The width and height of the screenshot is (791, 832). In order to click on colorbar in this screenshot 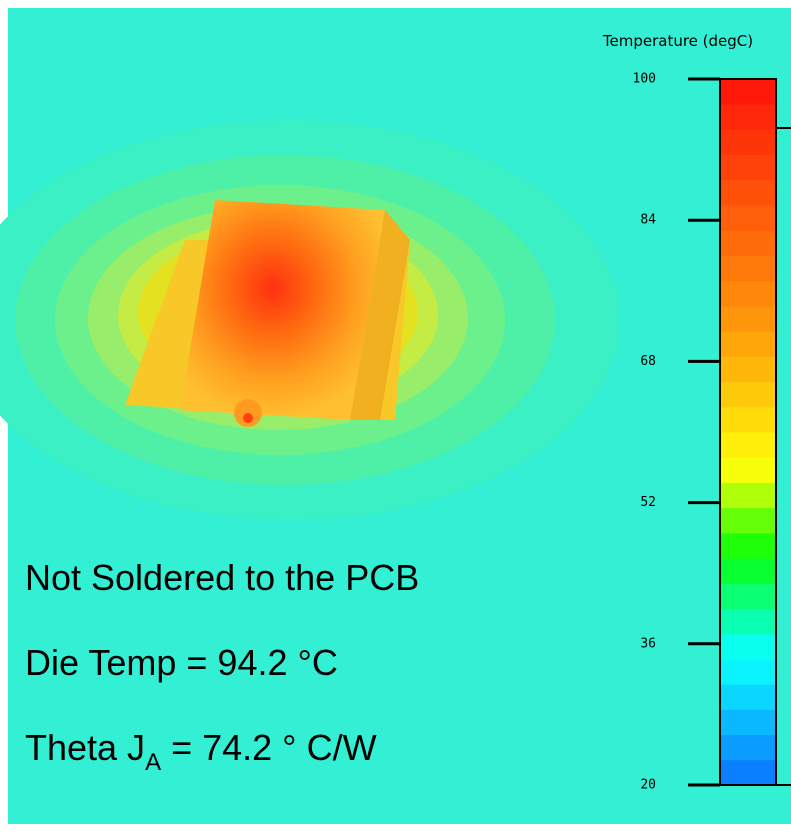, I will do `click(748, 432)`.